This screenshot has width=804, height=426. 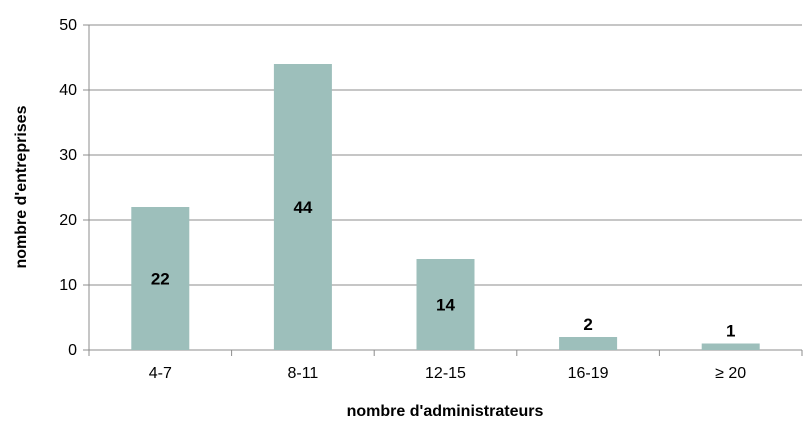 I want to click on x-tick-label: 12-15, so click(x=445, y=373).